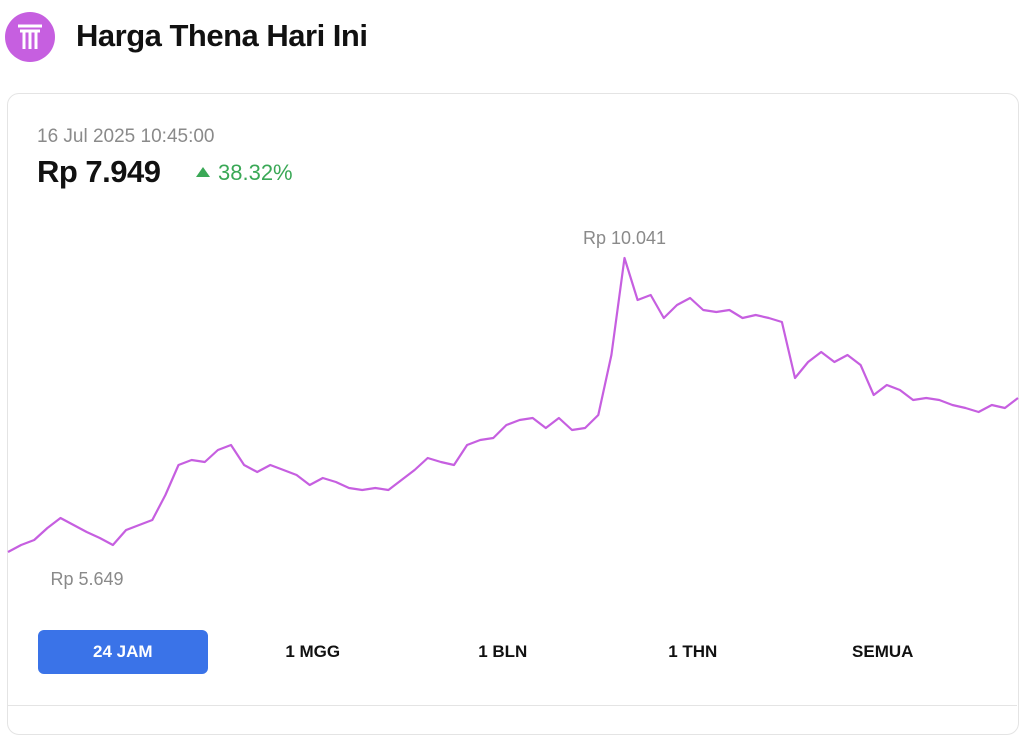 The height and width of the screenshot is (735, 1024). What do you see at coordinates (30, 37) in the screenshot?
I see `logo` at bounding box center [30, 37].